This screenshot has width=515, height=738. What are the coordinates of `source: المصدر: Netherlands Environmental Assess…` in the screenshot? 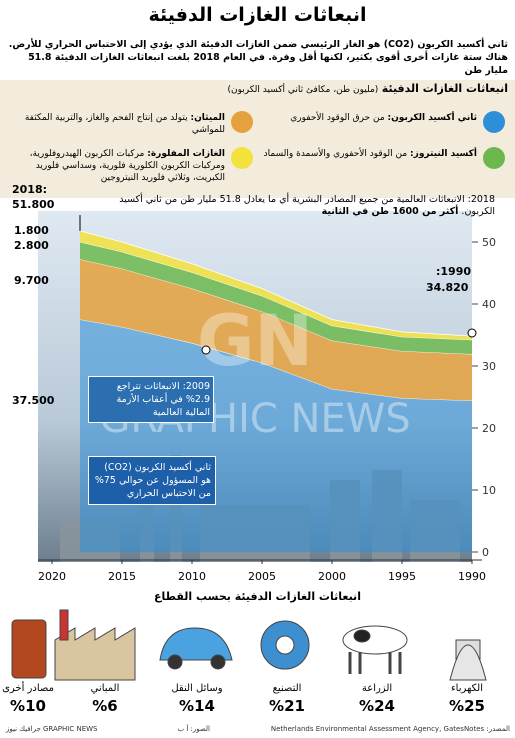 It's located at (390, 729).